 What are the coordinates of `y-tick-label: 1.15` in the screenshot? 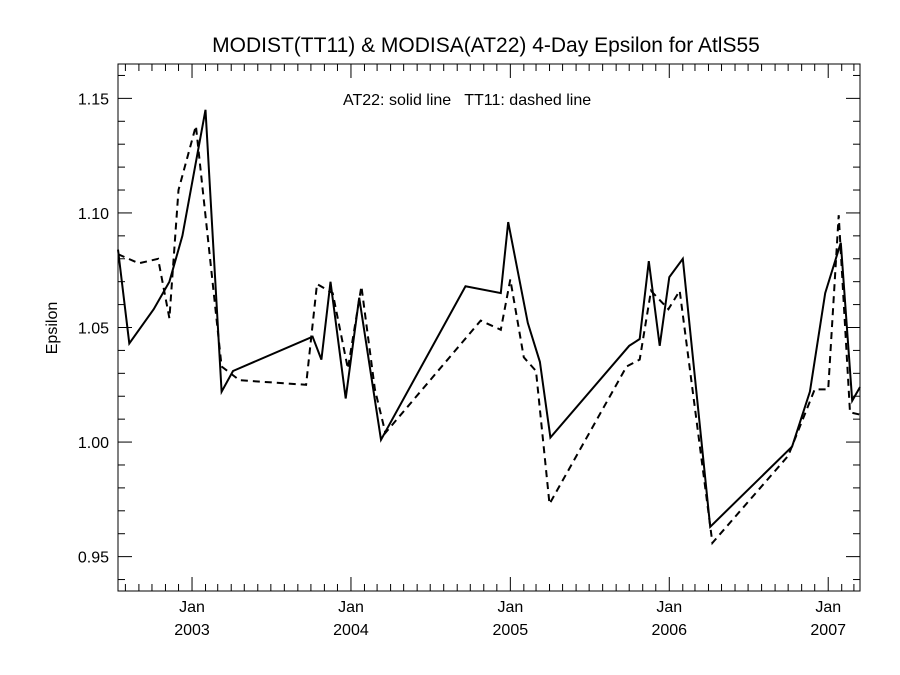 It's located at (93, 99).